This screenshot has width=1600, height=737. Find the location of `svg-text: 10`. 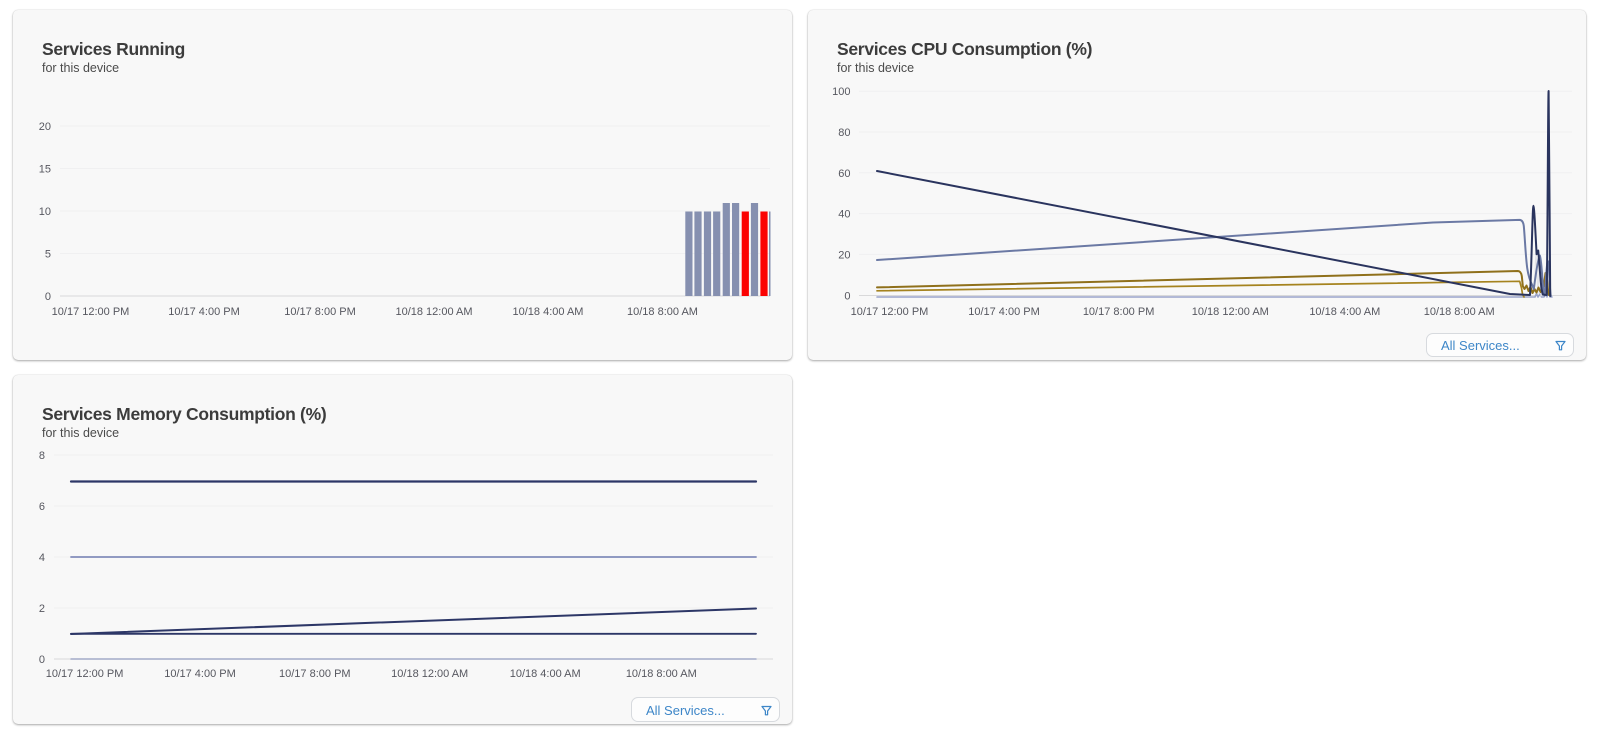

svg-text: 10 is located at coordinates (45, 212).